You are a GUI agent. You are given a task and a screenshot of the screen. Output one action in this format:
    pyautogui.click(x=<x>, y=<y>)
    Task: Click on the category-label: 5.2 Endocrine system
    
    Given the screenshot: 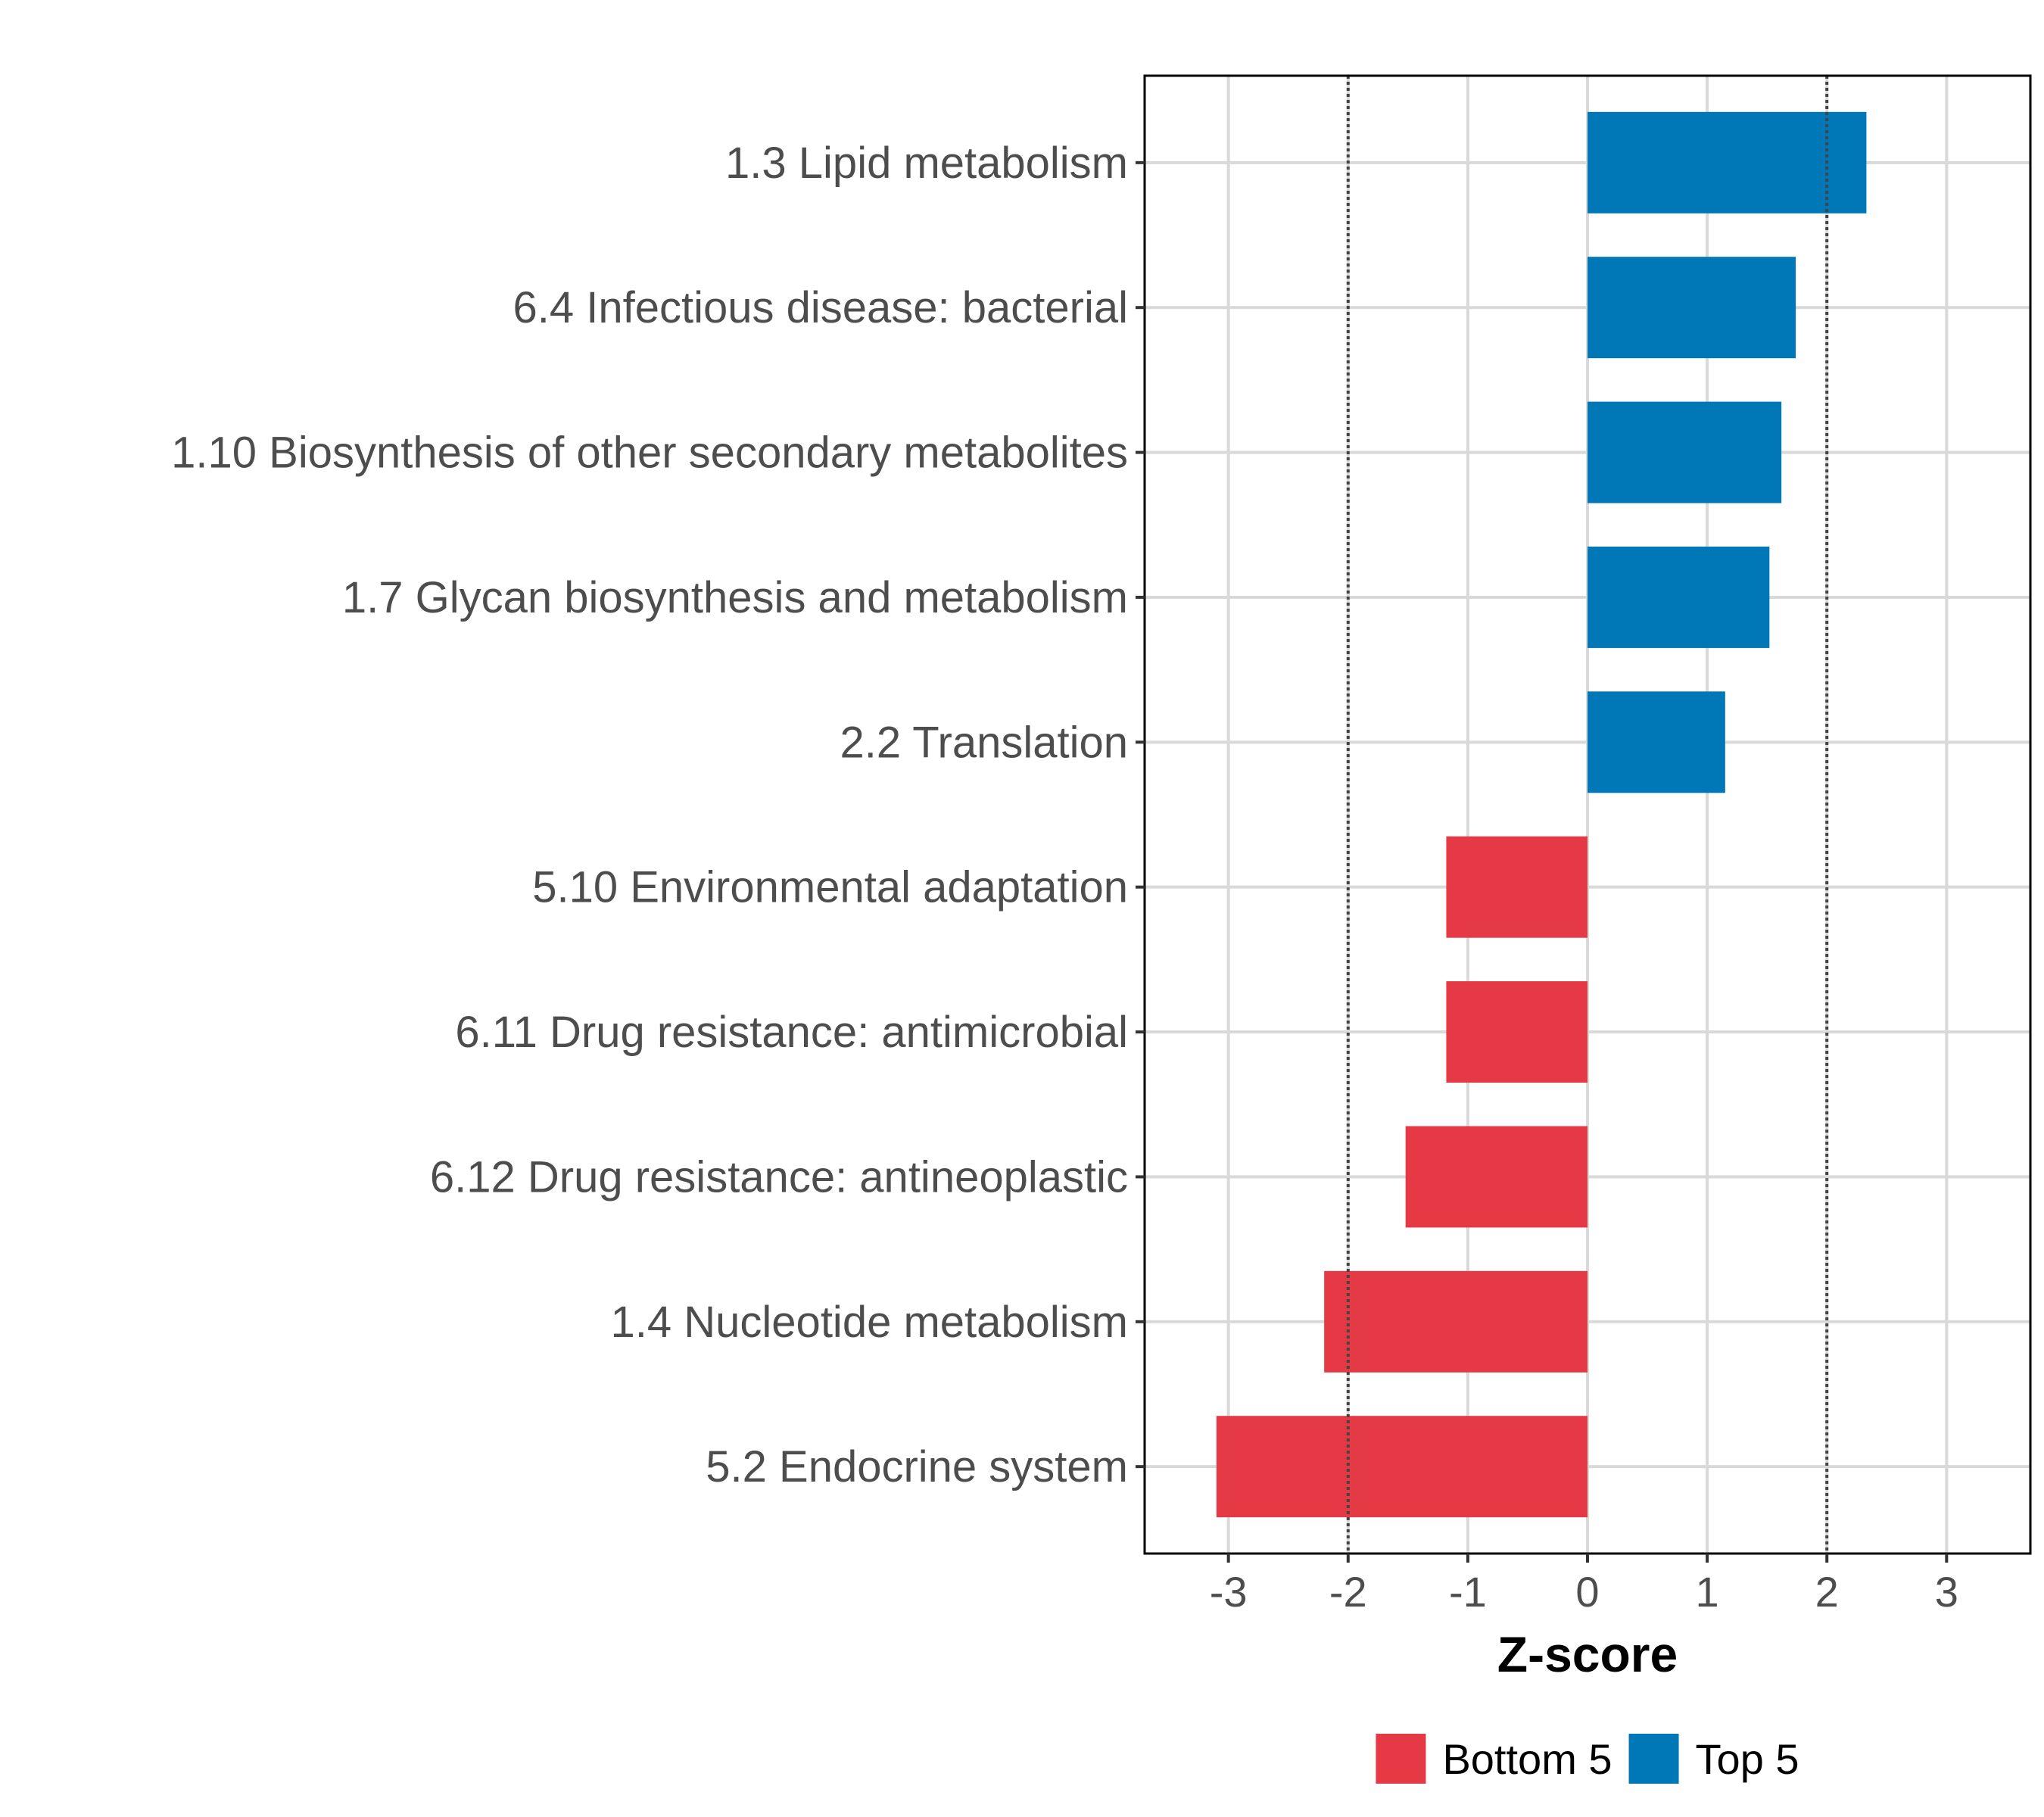 What is the action you would take?
    pyautogui.click(x=917, y=1466)
    